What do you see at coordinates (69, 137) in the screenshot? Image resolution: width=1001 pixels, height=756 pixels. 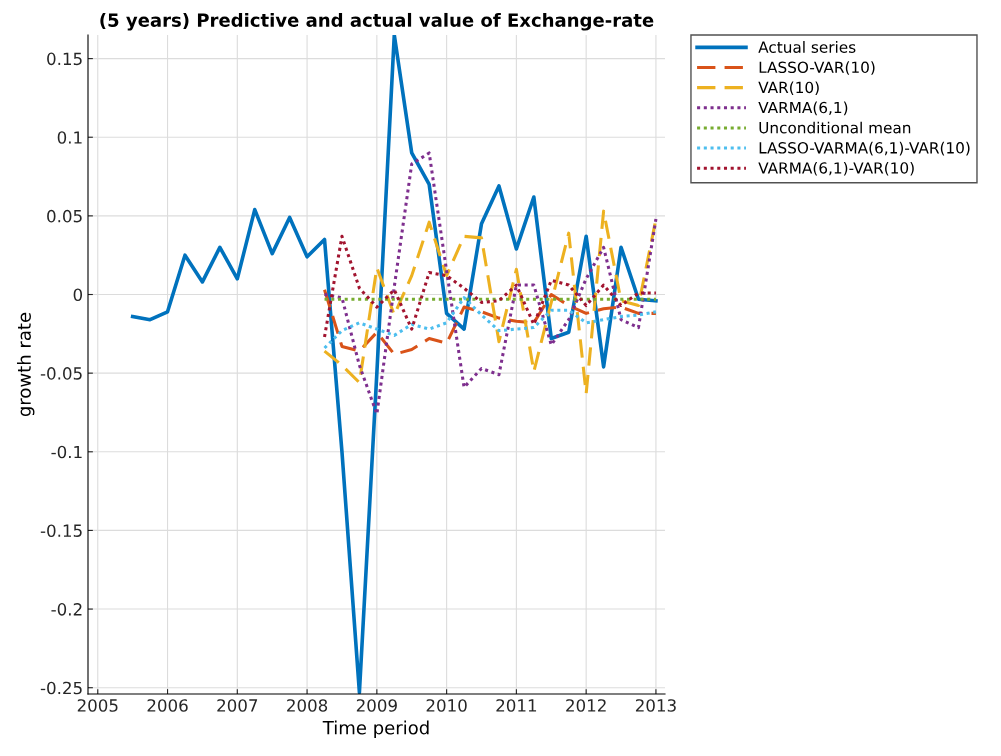 I see `y-tick-label: 0.1` at bounding box center [69, 137].